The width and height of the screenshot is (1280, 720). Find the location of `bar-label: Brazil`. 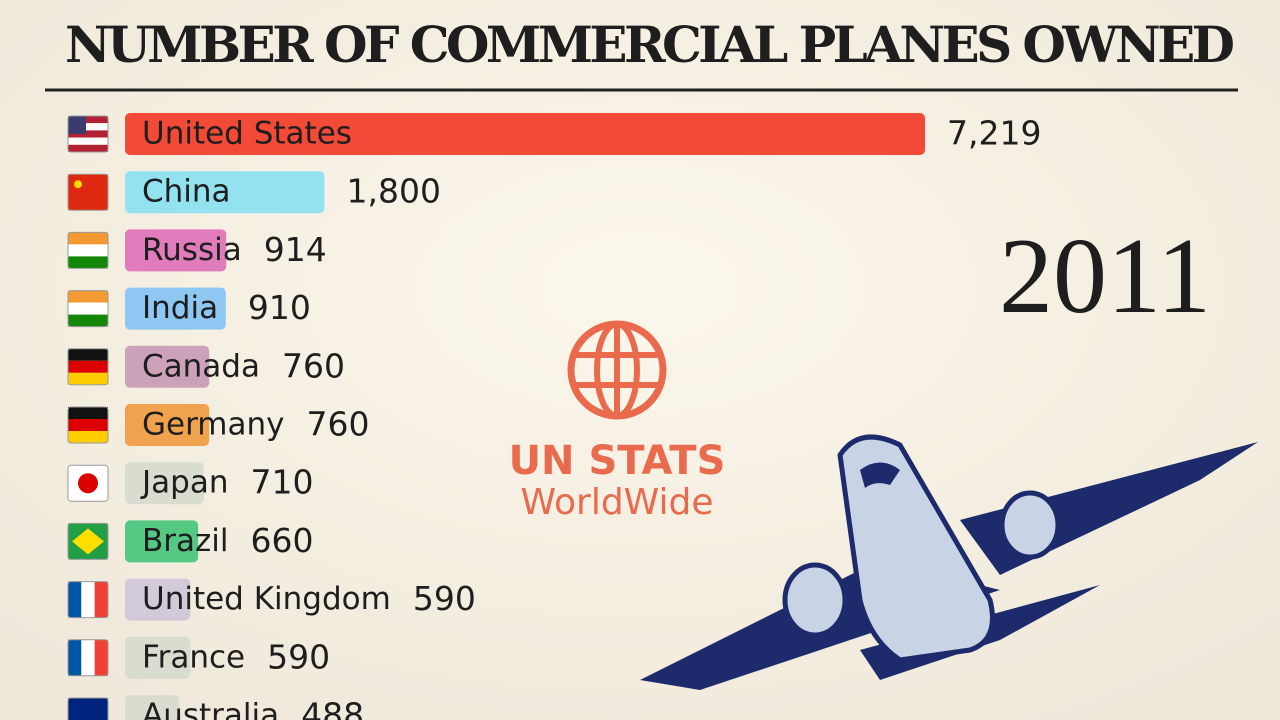

bar-label: Brazil is located at coordinates (185, 541).